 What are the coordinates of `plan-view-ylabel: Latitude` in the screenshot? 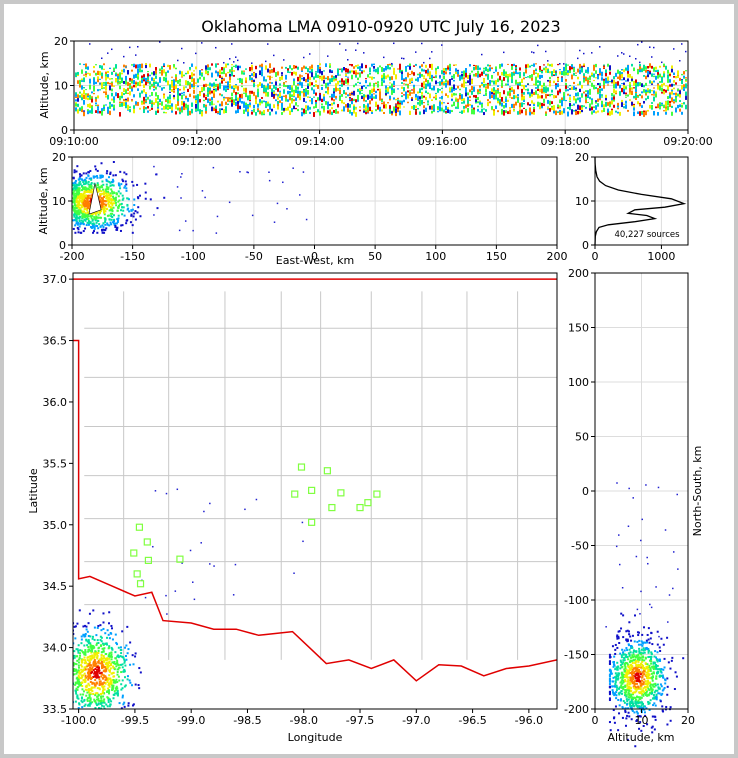 It's located at (33, 491).